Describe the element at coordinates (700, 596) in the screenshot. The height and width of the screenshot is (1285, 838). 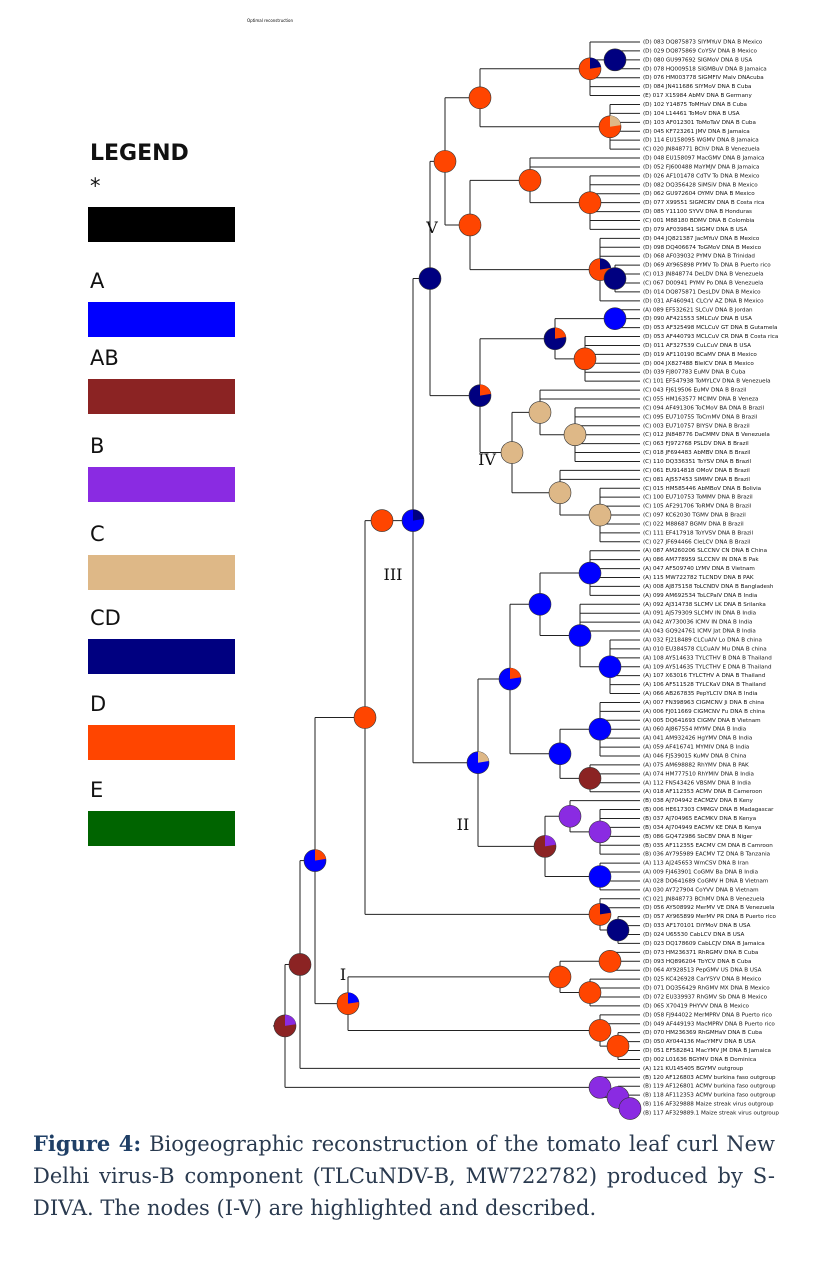
I see `leaf-label: (A) 099 AM692534 ToLCPalV DNA B India` at that location.